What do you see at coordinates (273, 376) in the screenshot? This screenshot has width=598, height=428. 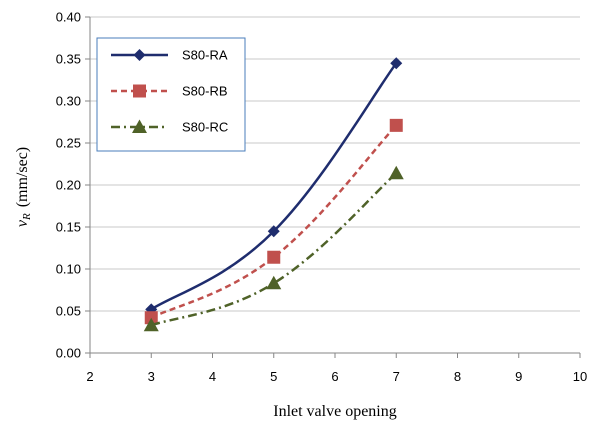 I see `x-tick-label: 5` at bounding box center [273, 376].